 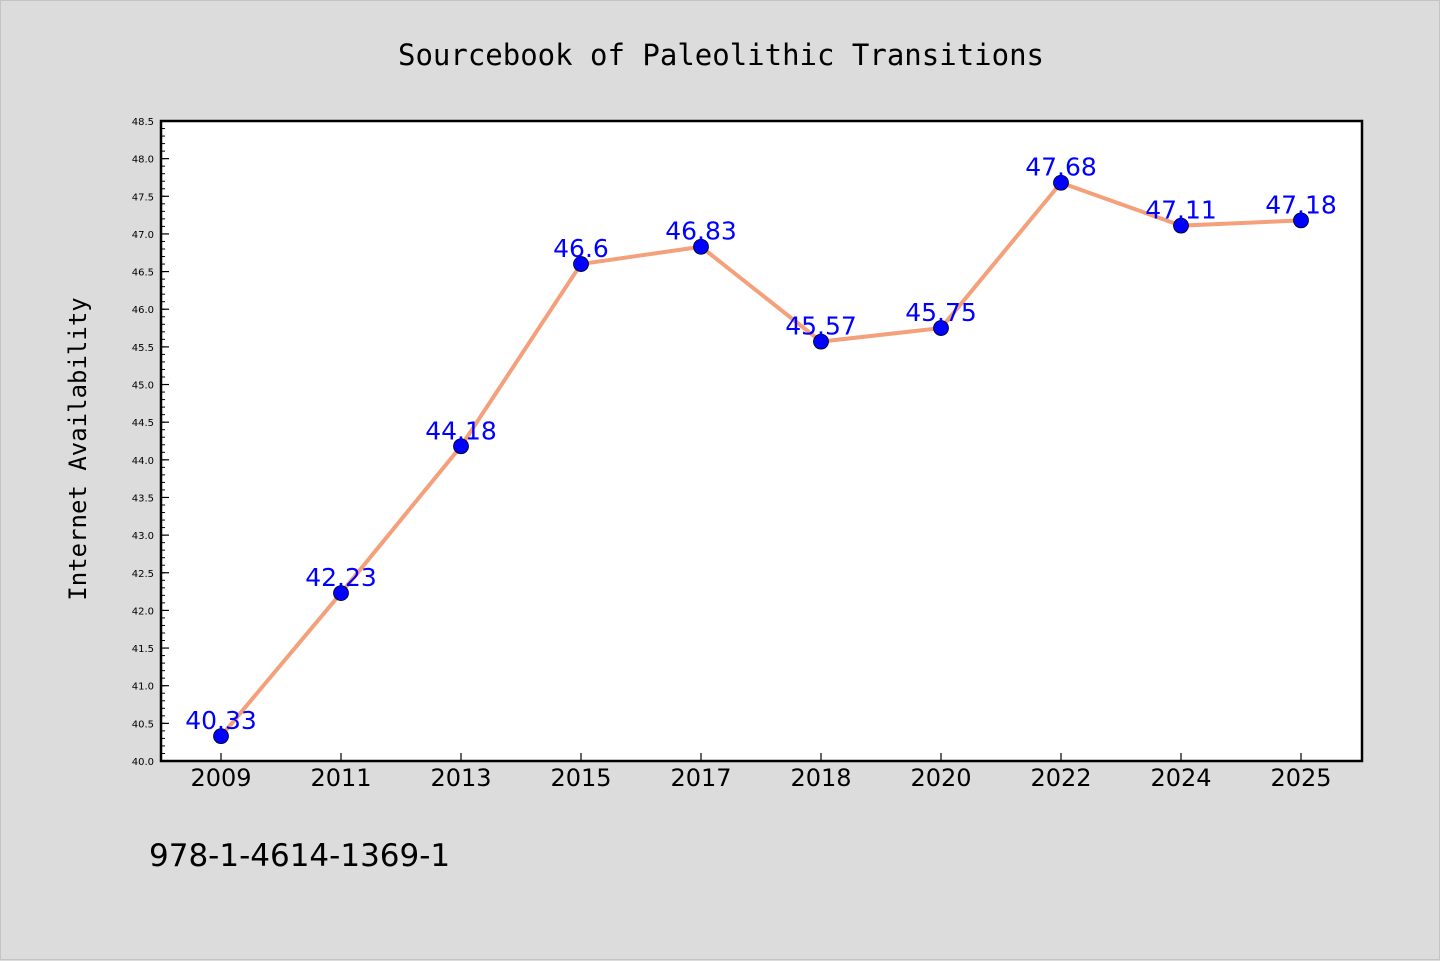 I want to click on x-tick-label: 2011, so click(x=340, y=778).